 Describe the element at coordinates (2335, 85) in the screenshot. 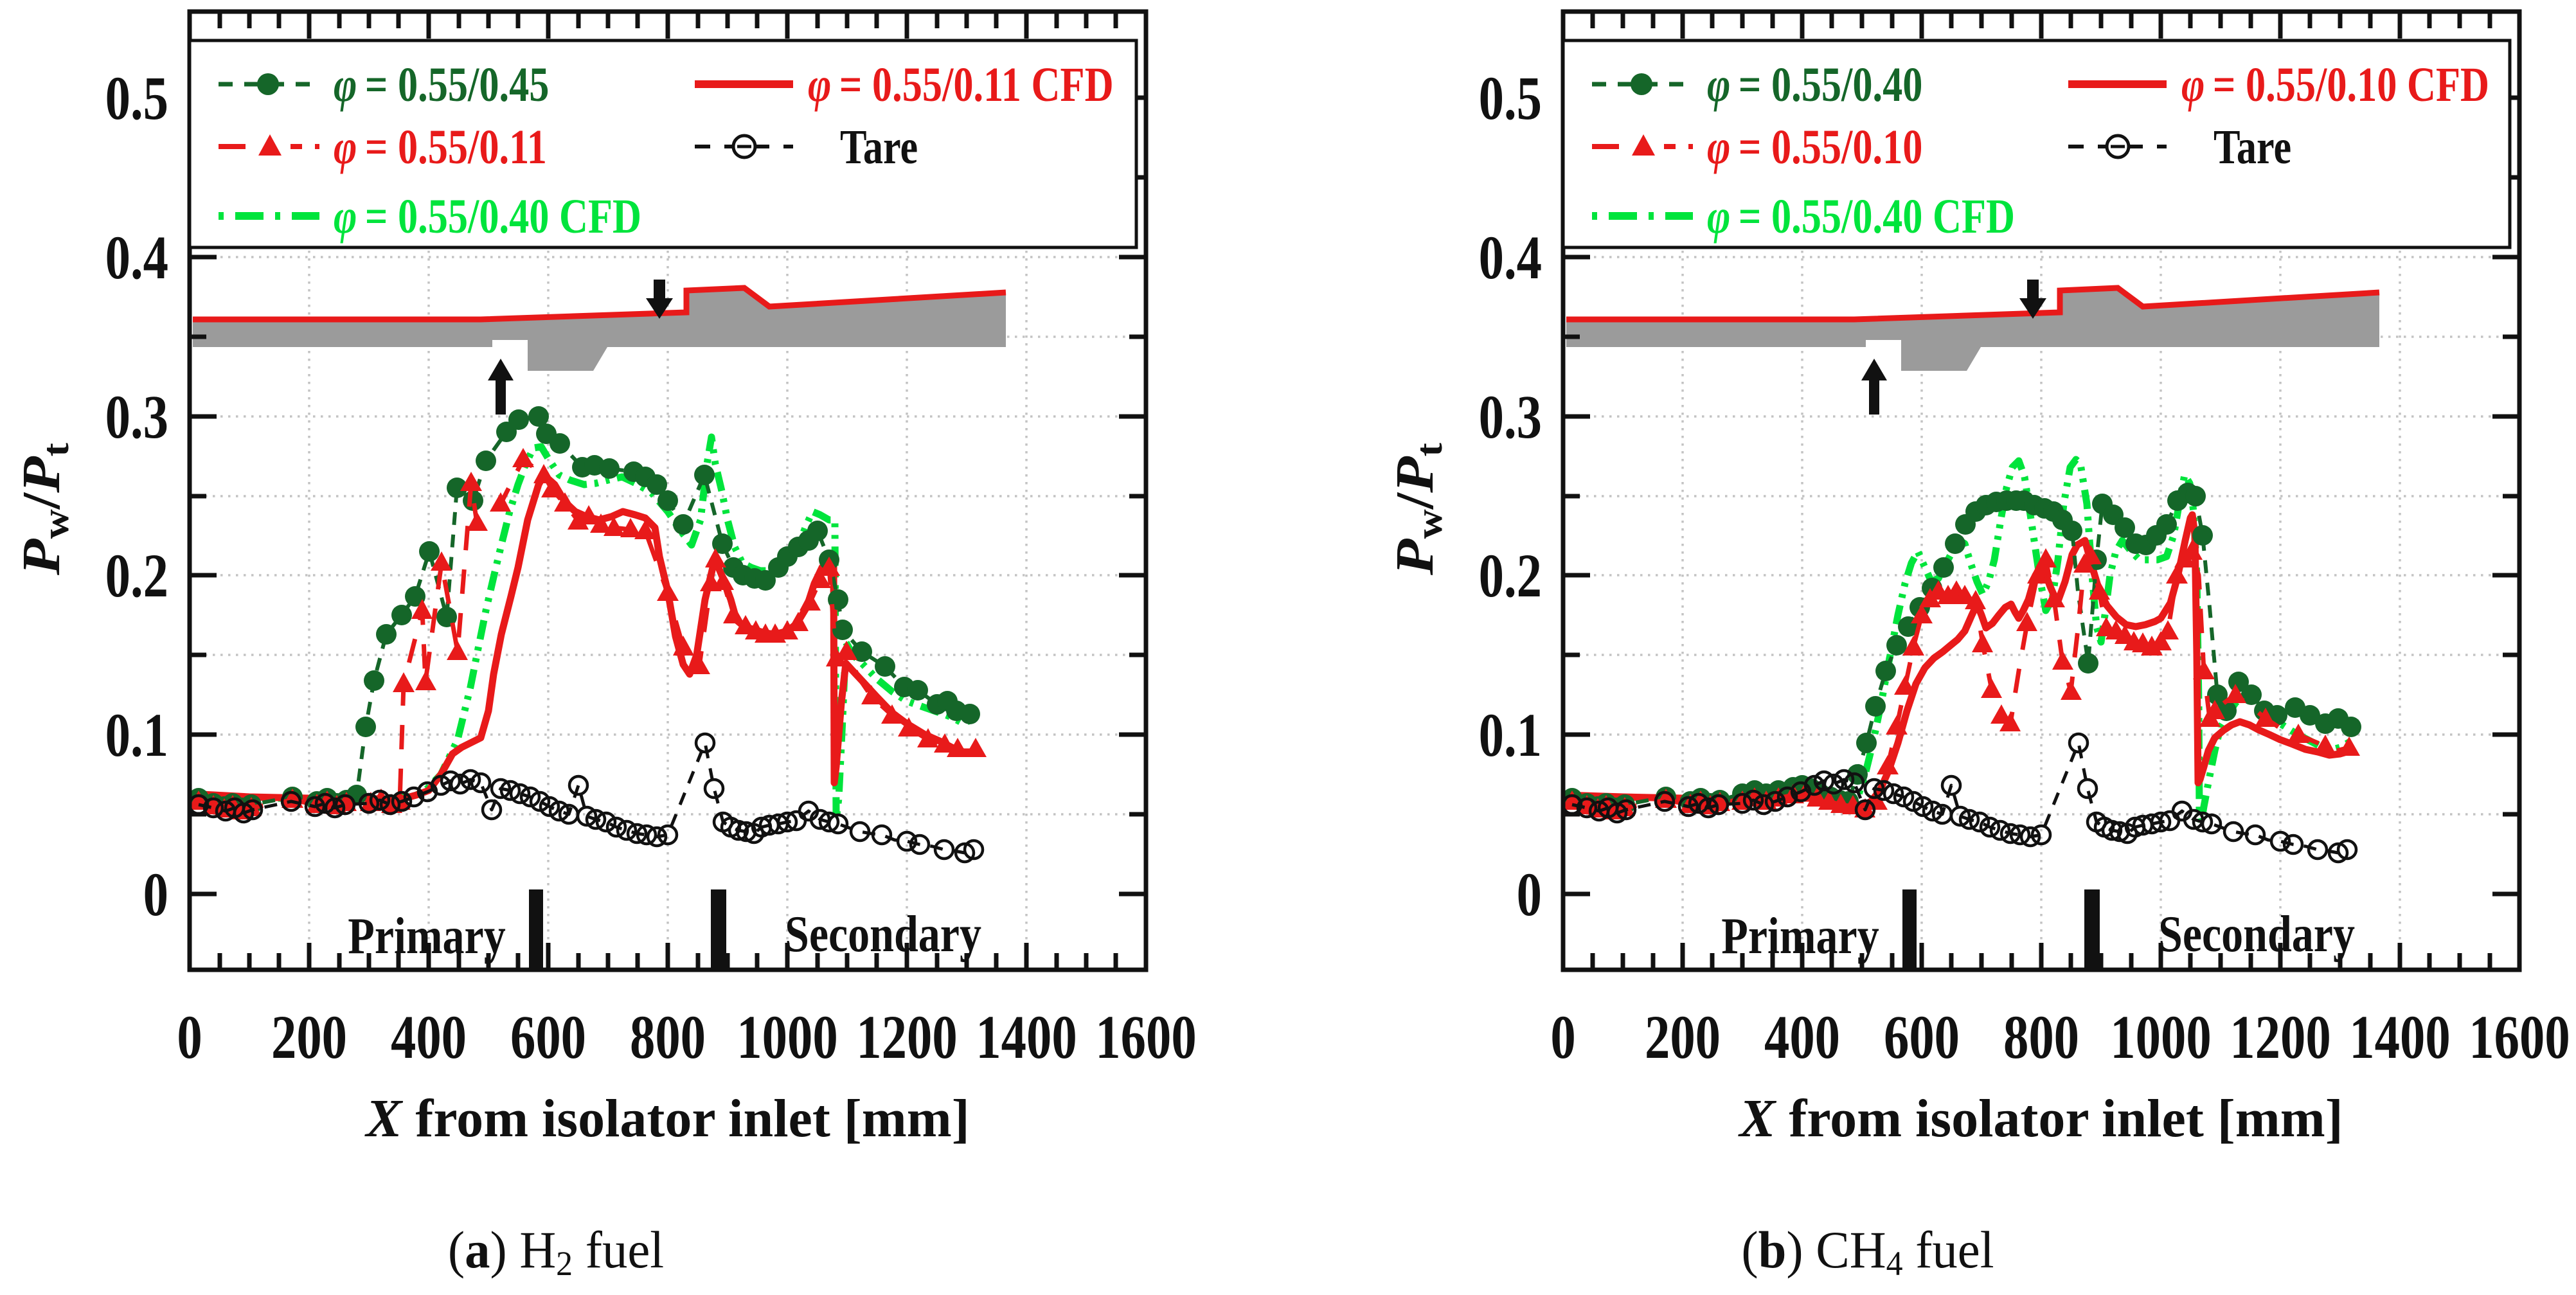

I see `svg-text: φ = 0.55/0.10 CFD` at that location.